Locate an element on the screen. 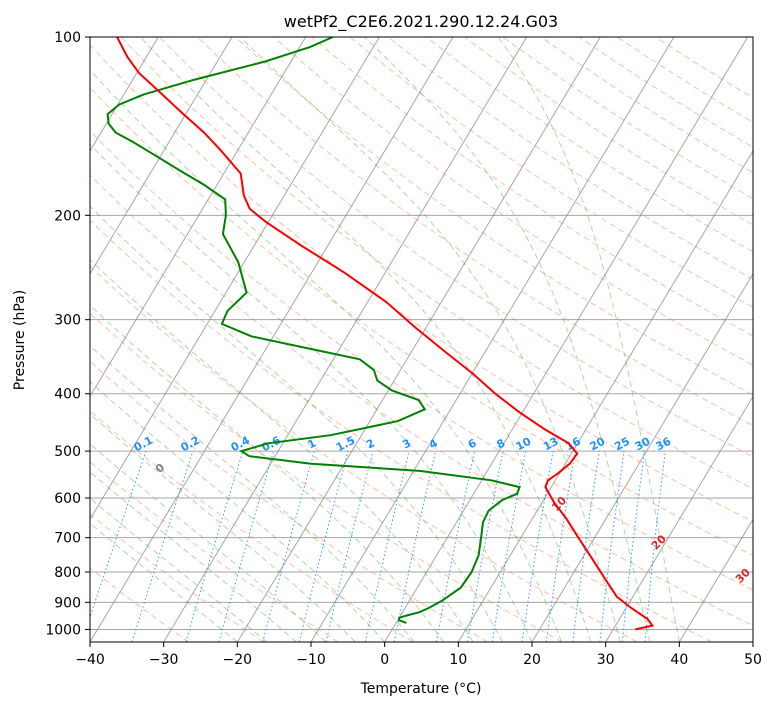 The width and height of the screenshot is (775, 708). y-tick-label: 400 is located at coordinates (67, 395).